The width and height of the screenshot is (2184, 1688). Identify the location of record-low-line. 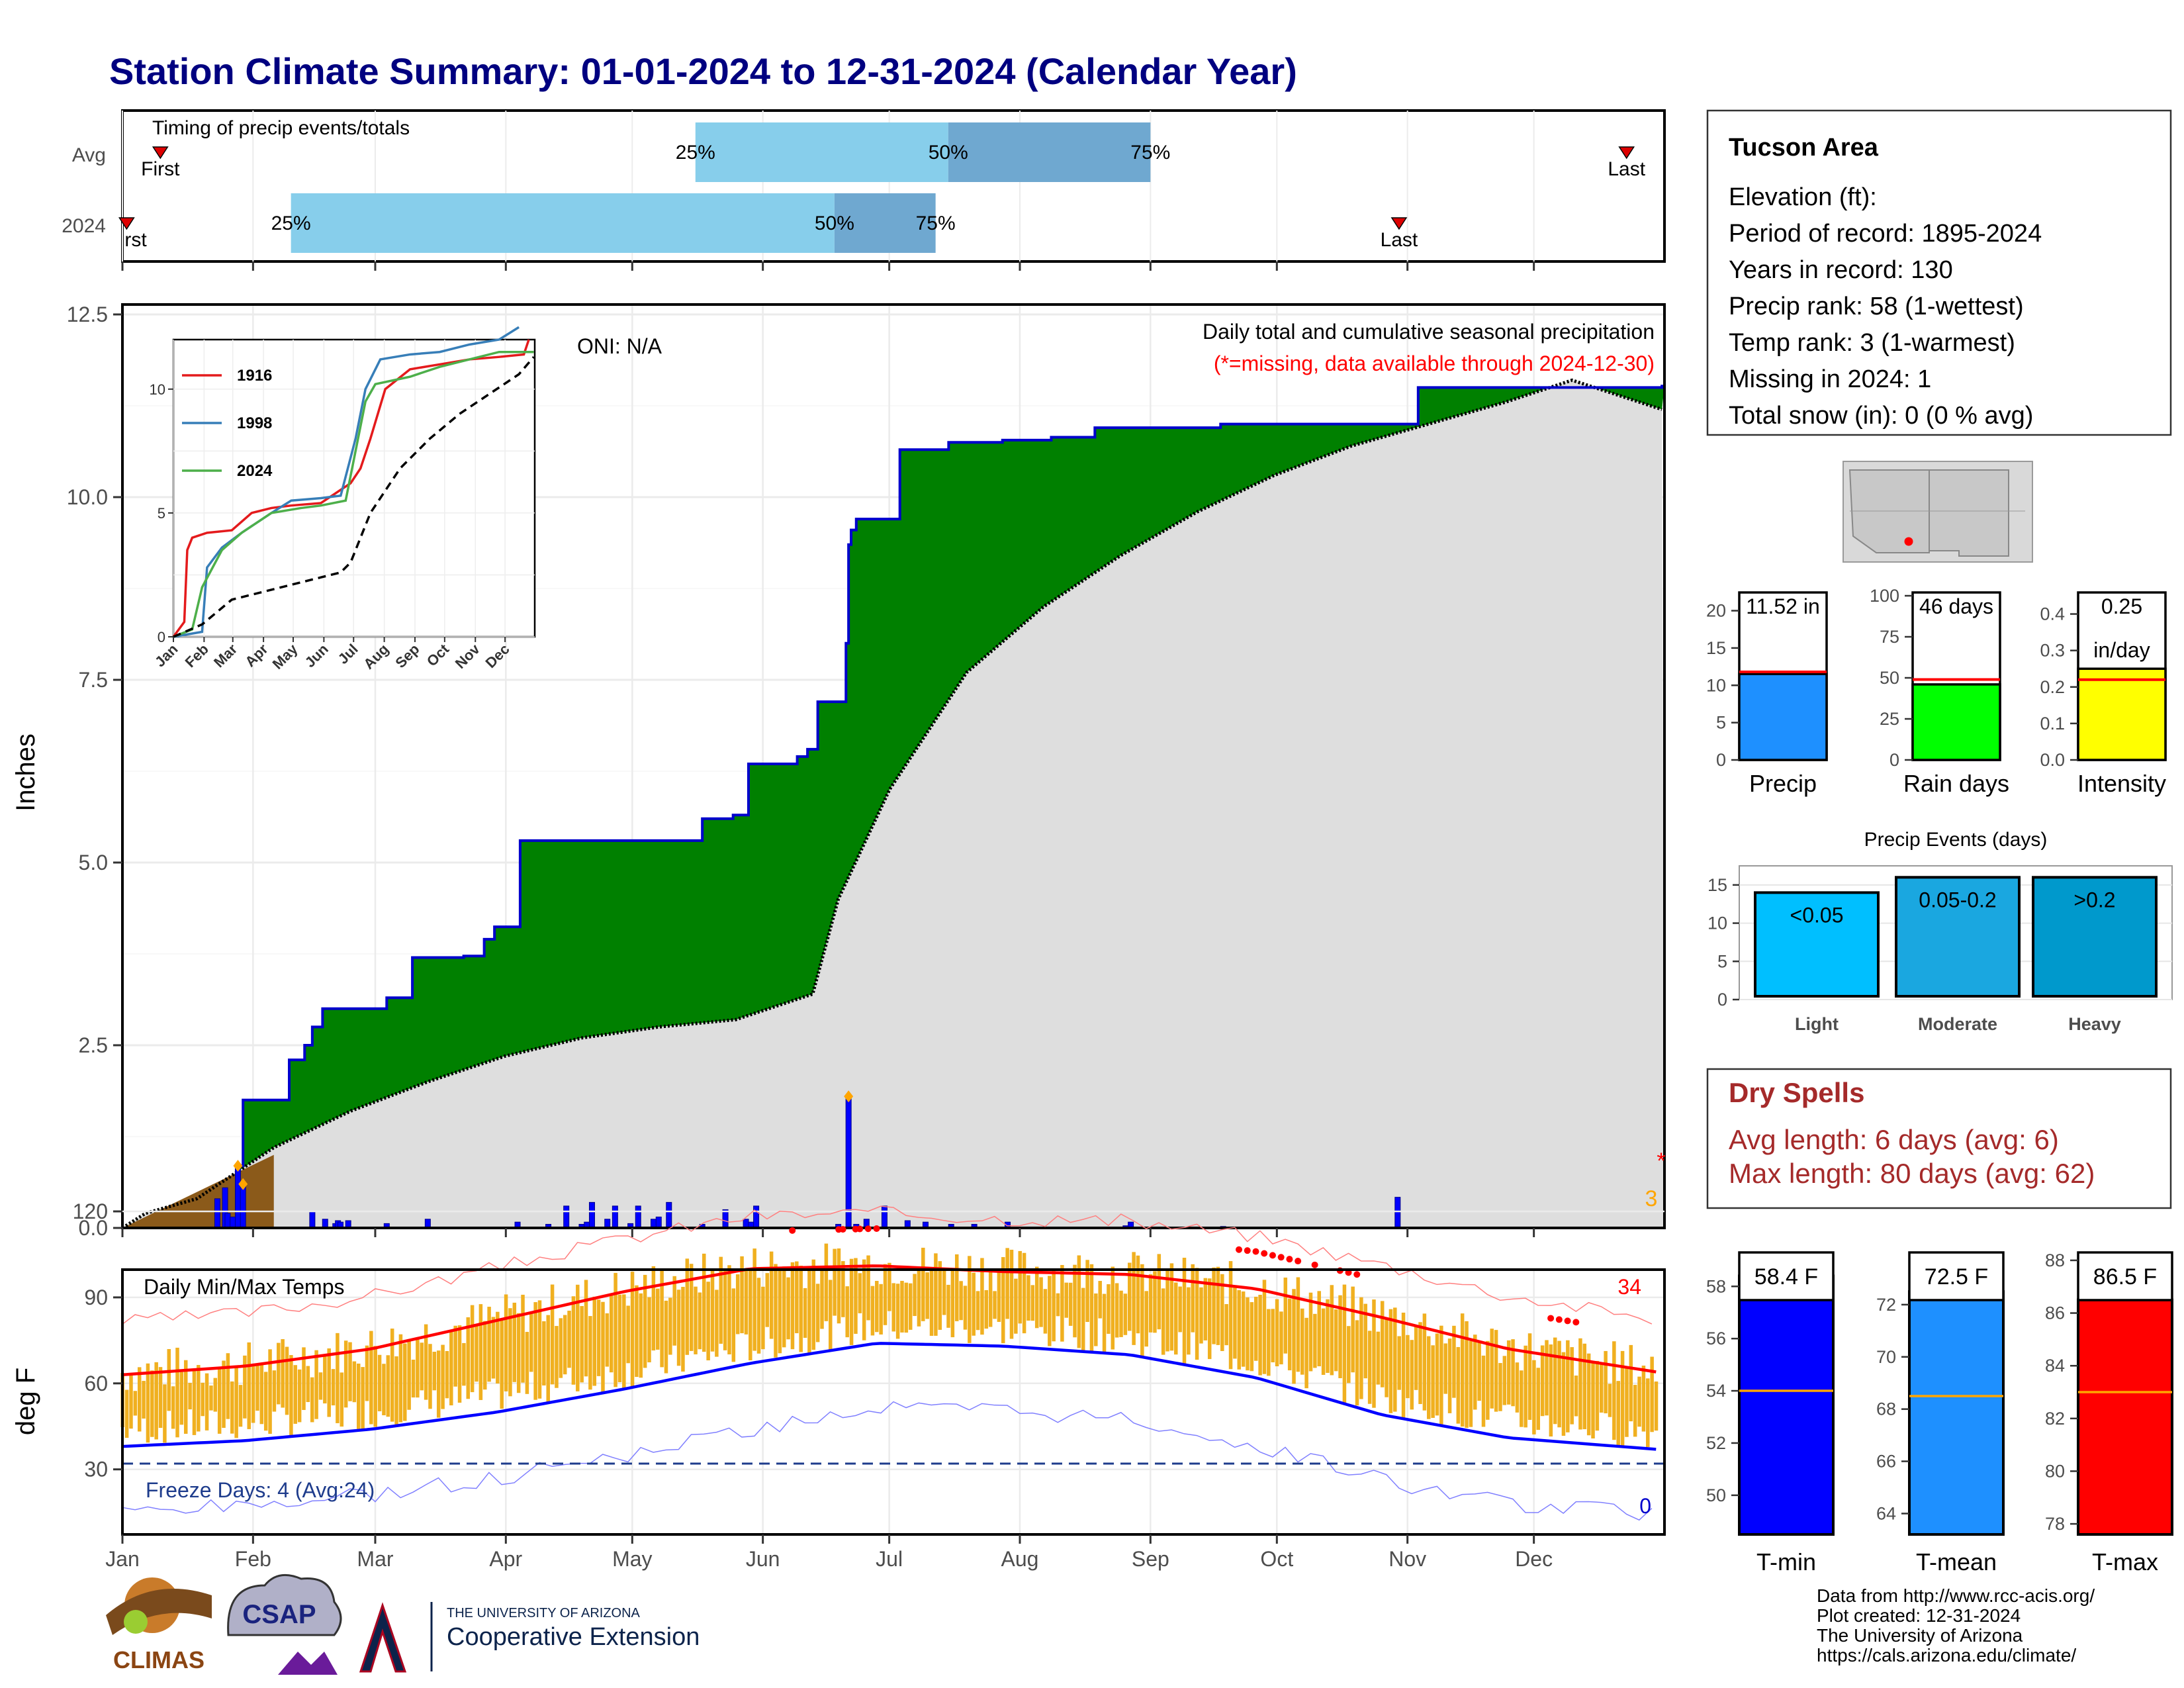
(887, 1461).